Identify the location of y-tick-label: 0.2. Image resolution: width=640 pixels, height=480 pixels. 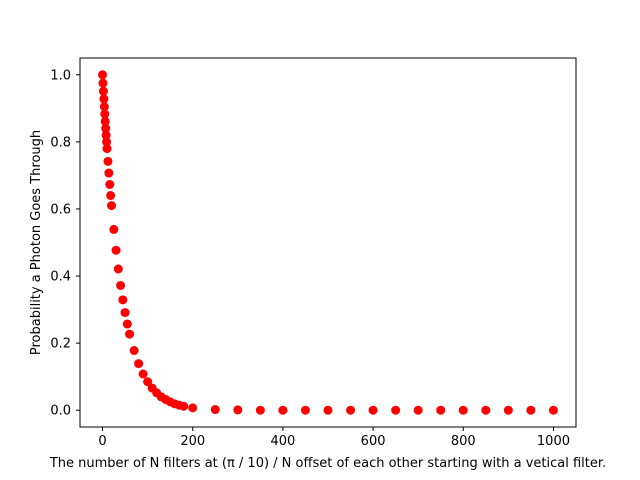
(60, 344).